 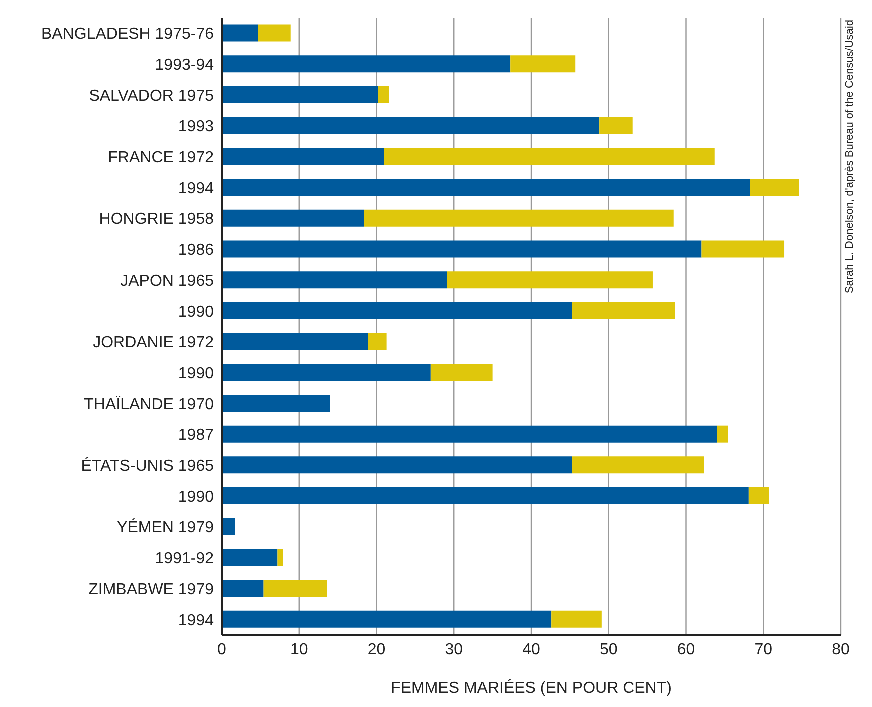 I want to click on x-tick-label: 40, so click(x=531, y=649).